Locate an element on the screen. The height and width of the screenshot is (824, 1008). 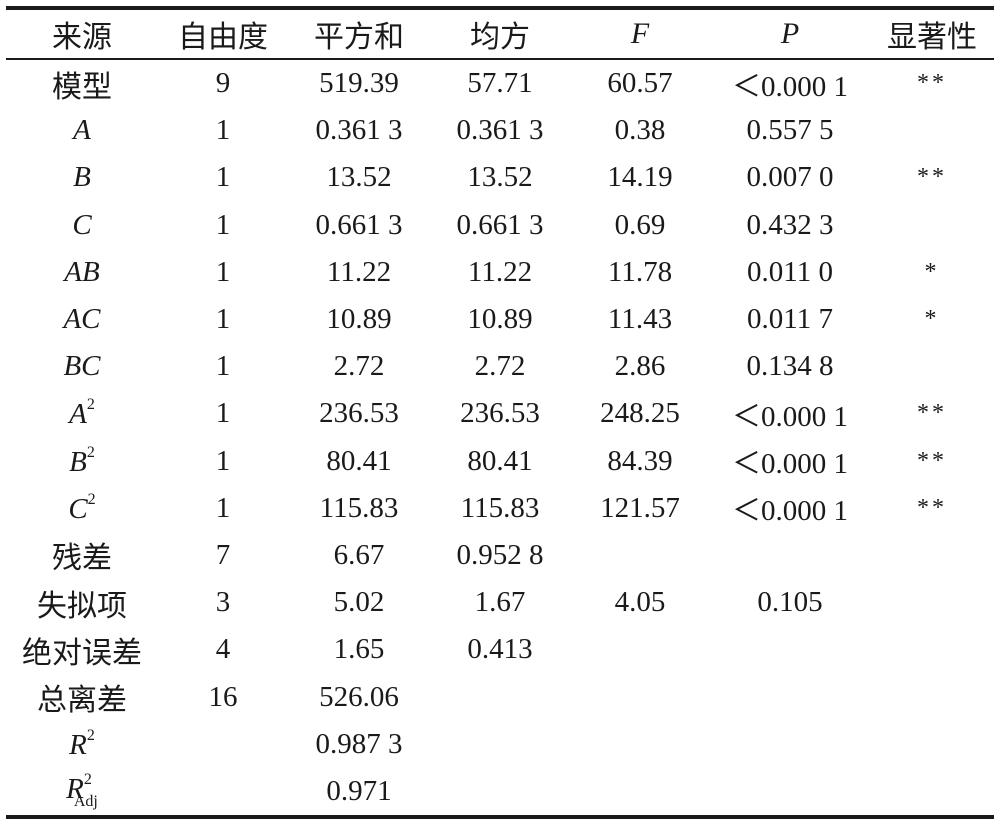
cell-sum-of-squares: 10.89 is located at coordinates (359, 319).